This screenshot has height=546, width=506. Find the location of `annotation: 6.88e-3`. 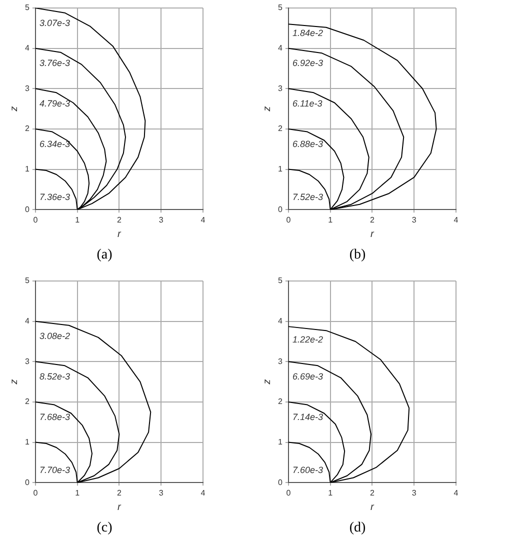

annotation: 6.88e-3 is located at coordinates (307, 143).